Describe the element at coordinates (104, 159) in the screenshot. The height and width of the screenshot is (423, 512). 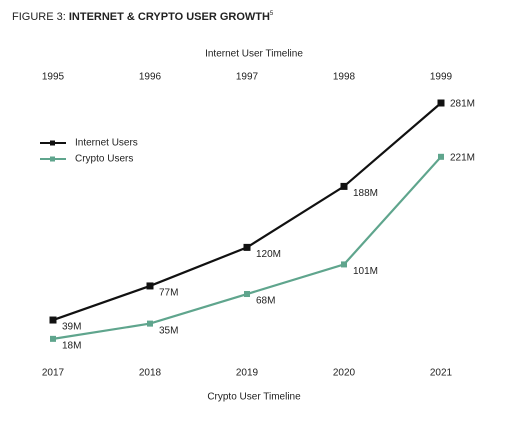
I see `legend-label: Crypto Users` at that location.